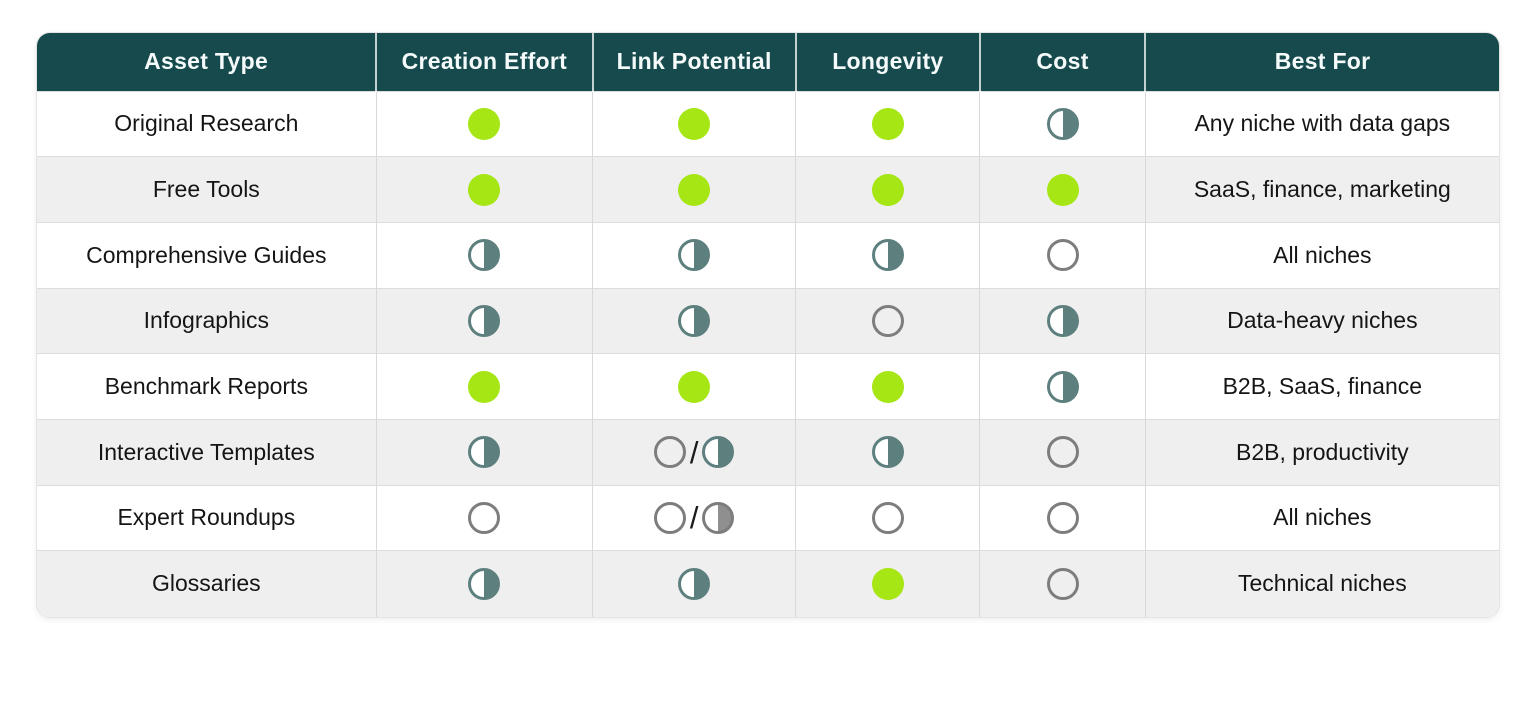 The height and width of the screenshot is (704, 1536). What do you see at coordinates (1062, 62) in the screenshot?
I see `column-header-cost: Cost` at bounding box center [1062, 62].